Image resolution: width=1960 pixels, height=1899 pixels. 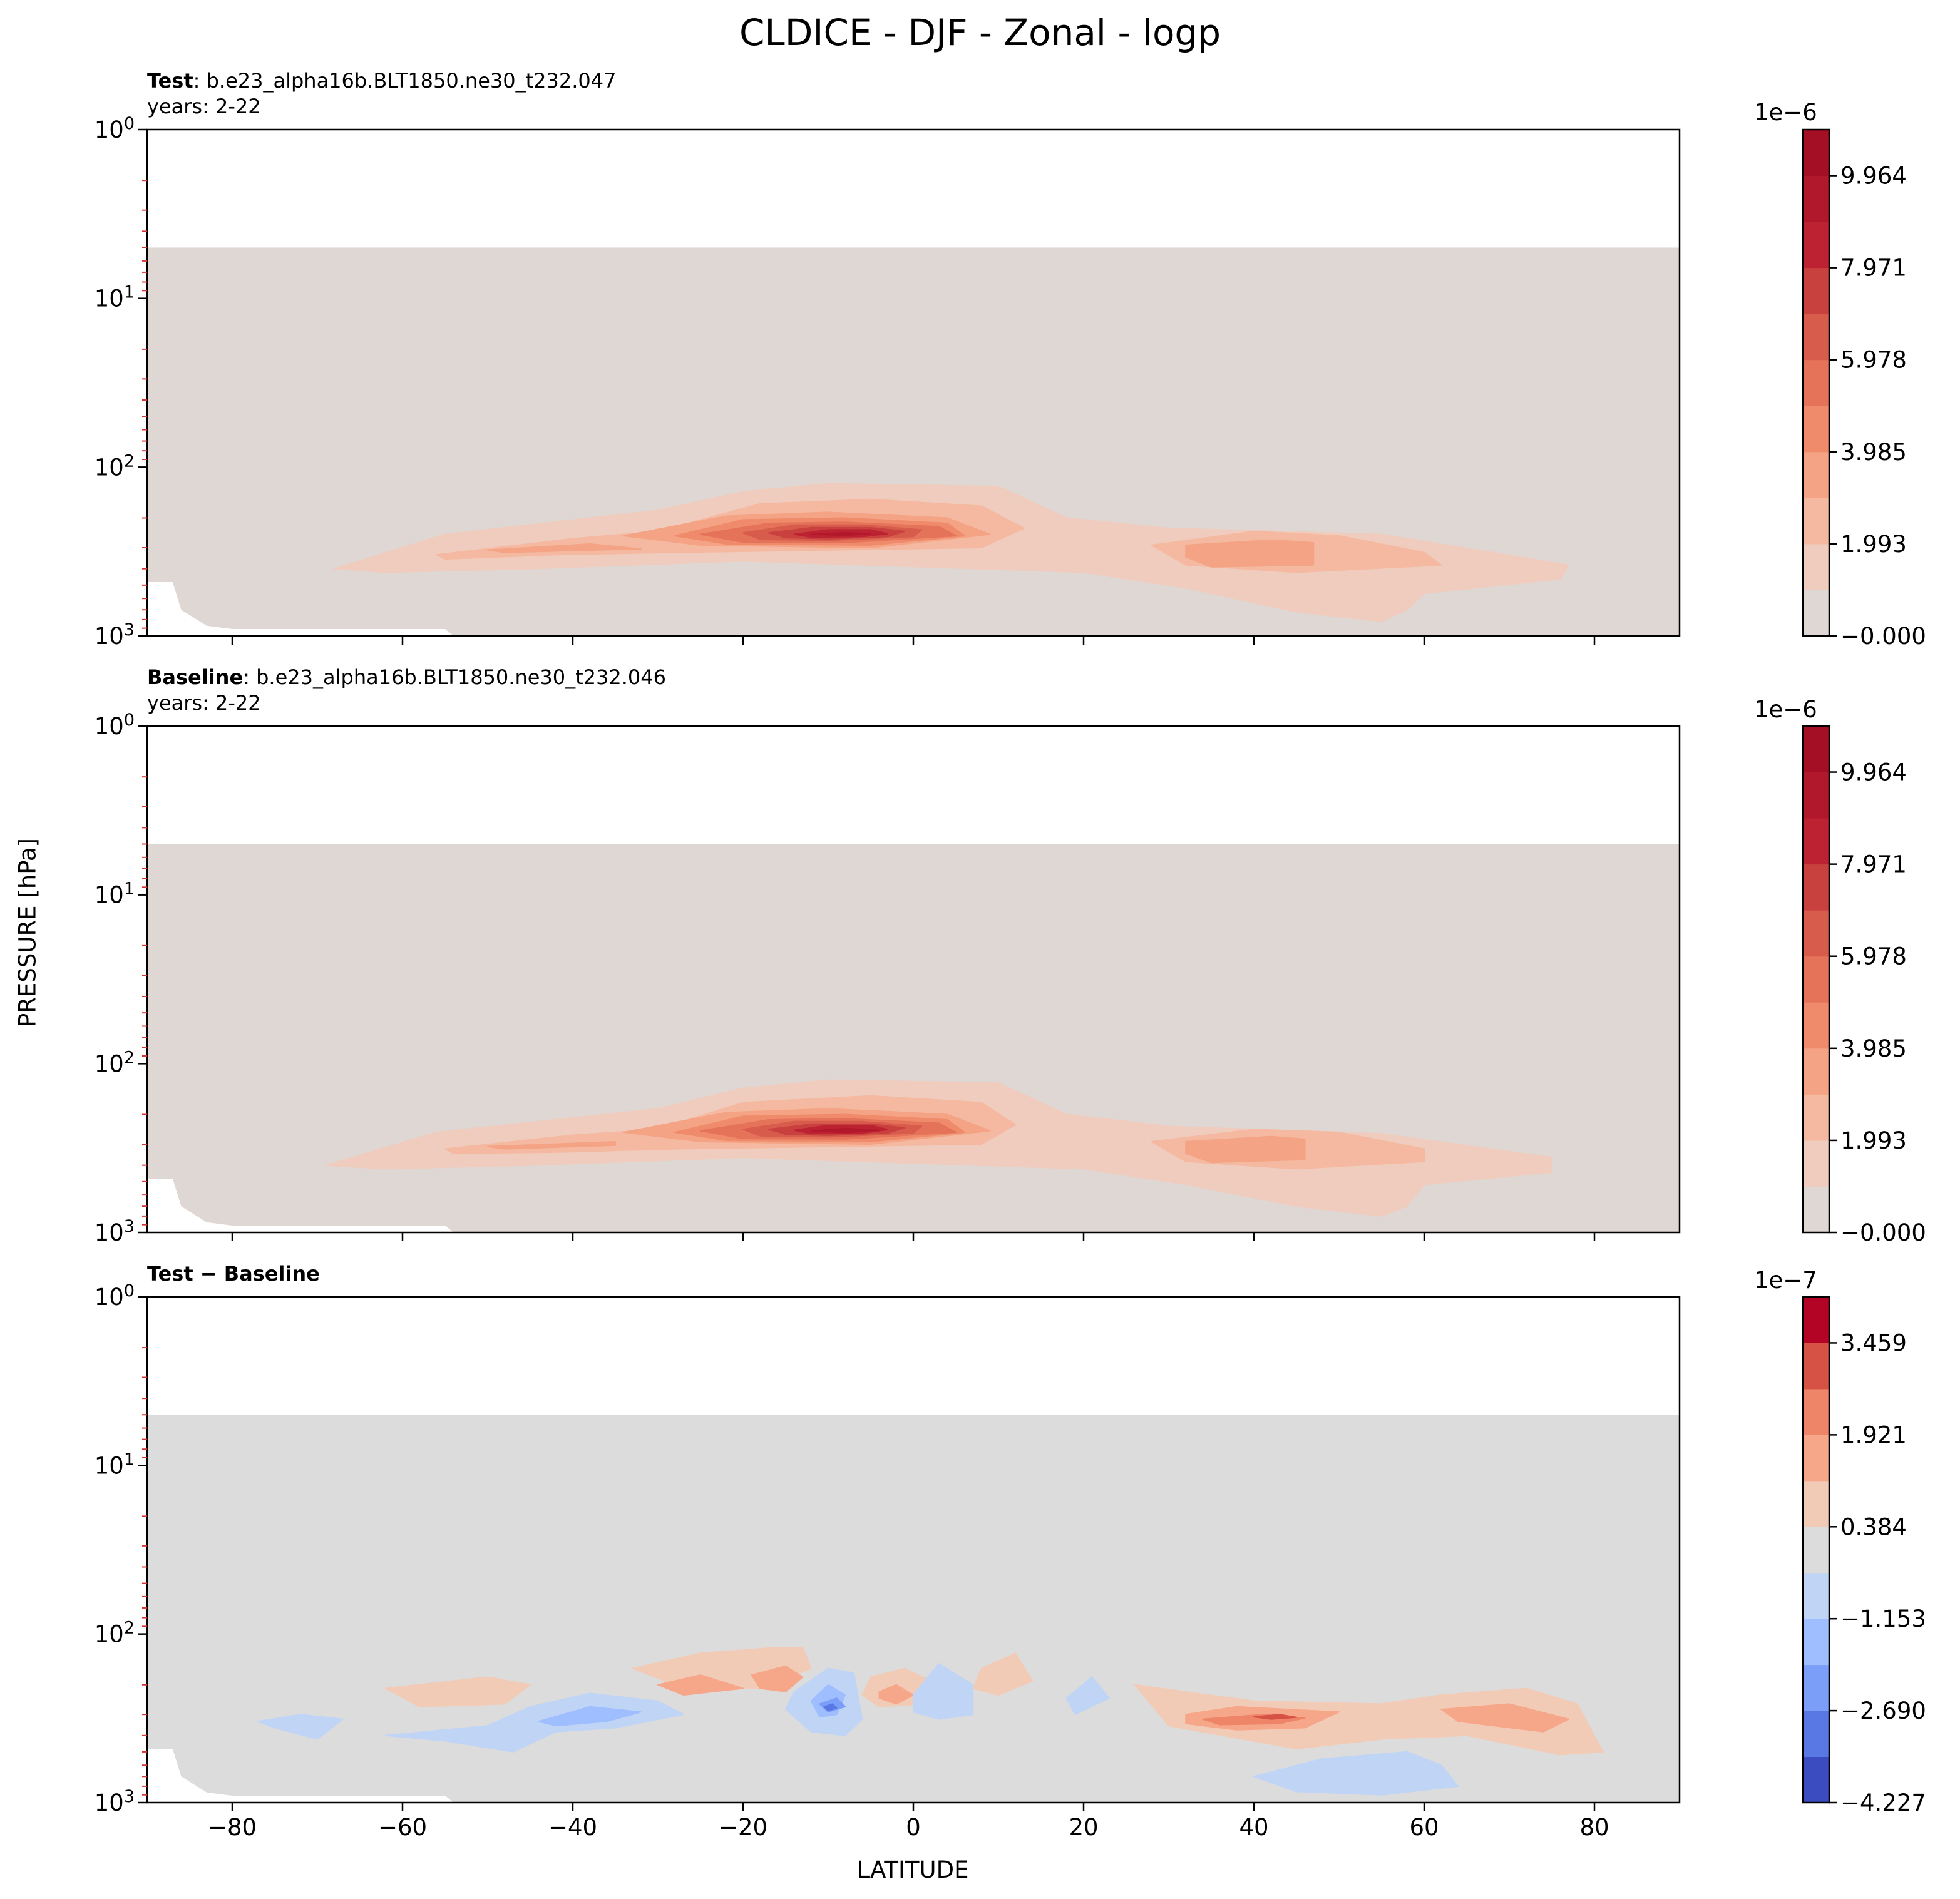 What do you see at coordinates (1785, 112) in the screenshot?
I see `colorbar-scale-label: 1e−6` at bounding box center [1785, 112].